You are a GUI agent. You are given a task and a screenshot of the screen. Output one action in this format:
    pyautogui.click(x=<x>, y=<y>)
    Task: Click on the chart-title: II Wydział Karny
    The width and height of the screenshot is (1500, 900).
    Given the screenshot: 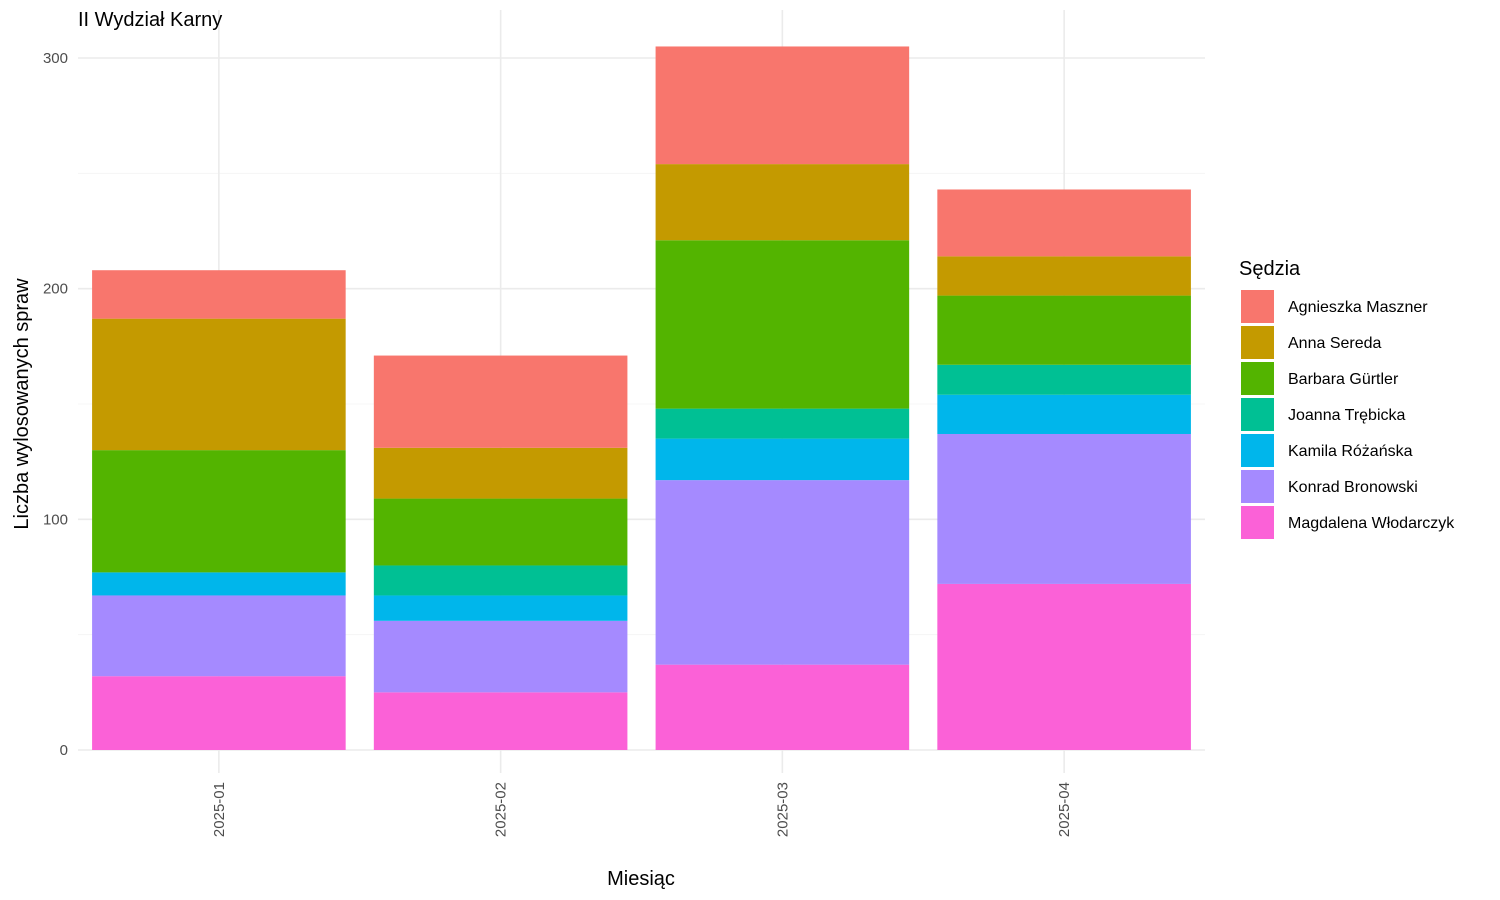 What is the action you would take?
    pyautogui.click(x=150, y=20)
    